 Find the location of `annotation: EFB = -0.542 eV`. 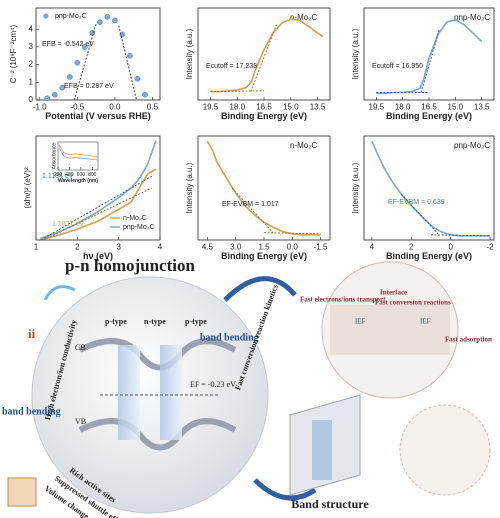

annotation: EFB = -0.542 eV is located at coordinates (68, 44).